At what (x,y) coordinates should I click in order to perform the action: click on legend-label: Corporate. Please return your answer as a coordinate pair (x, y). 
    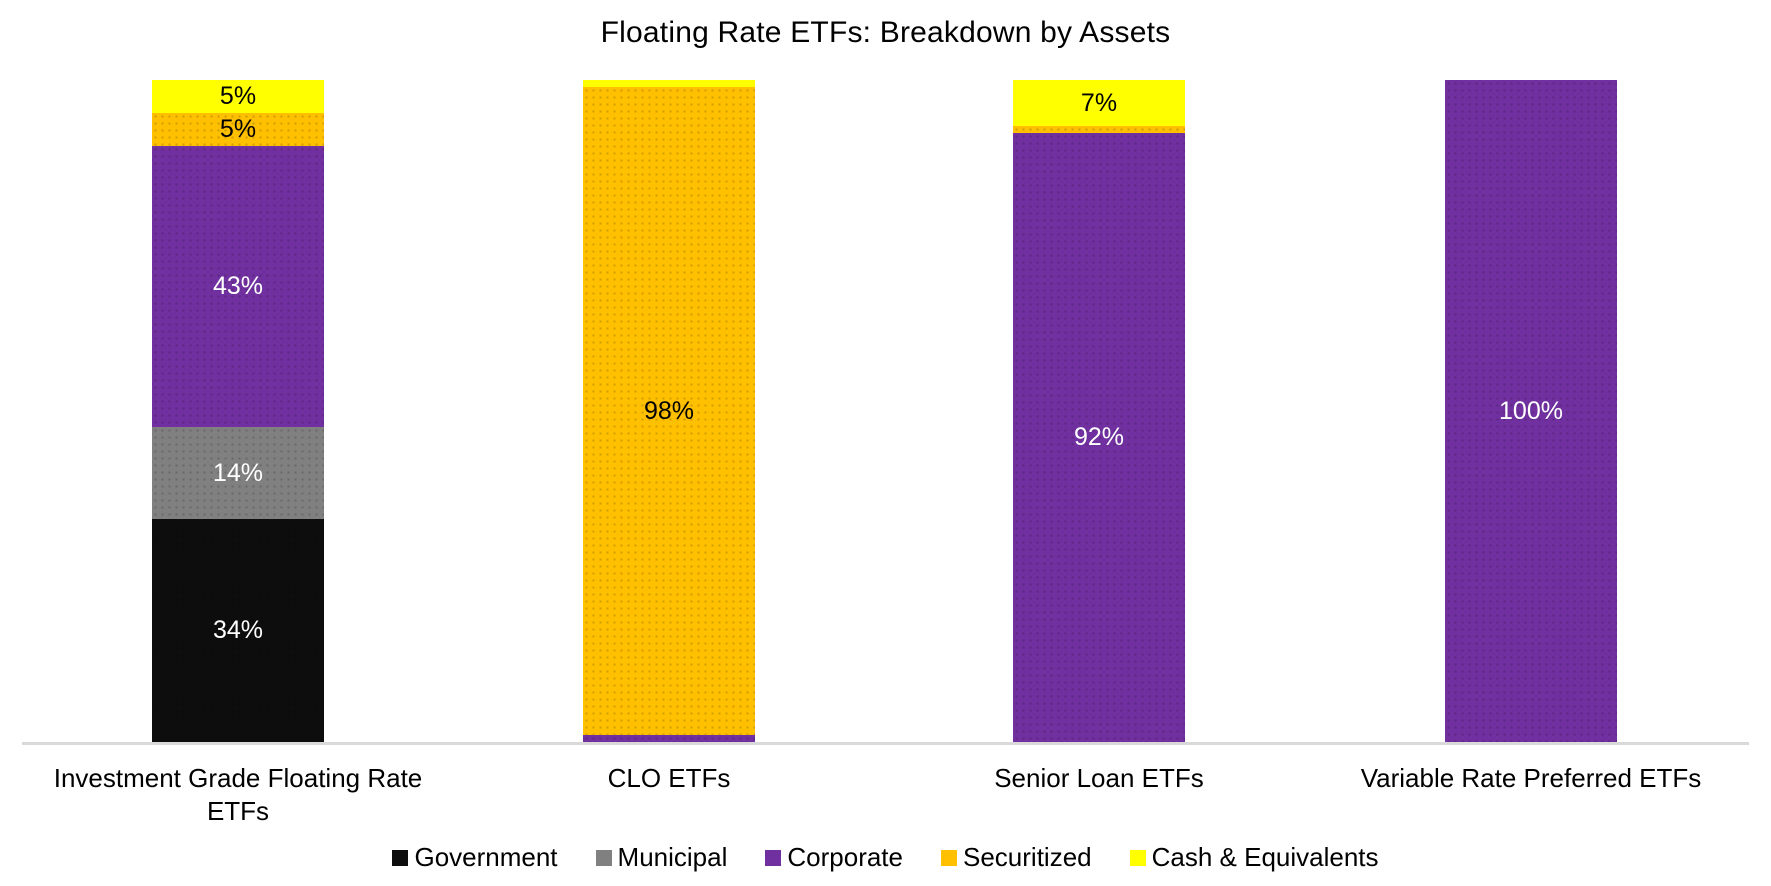
    Looking at the image, I should click on (845, 857).